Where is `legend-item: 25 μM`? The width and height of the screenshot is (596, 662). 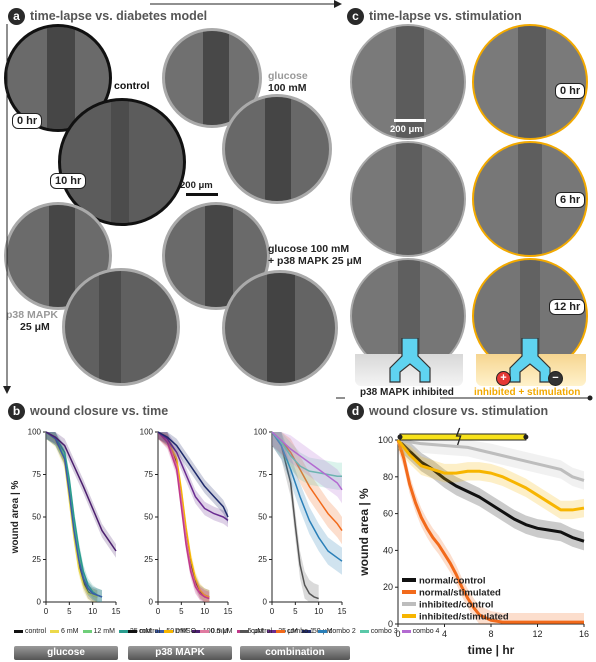
legend-item: 25 μM is located at coordinates (282, 631).